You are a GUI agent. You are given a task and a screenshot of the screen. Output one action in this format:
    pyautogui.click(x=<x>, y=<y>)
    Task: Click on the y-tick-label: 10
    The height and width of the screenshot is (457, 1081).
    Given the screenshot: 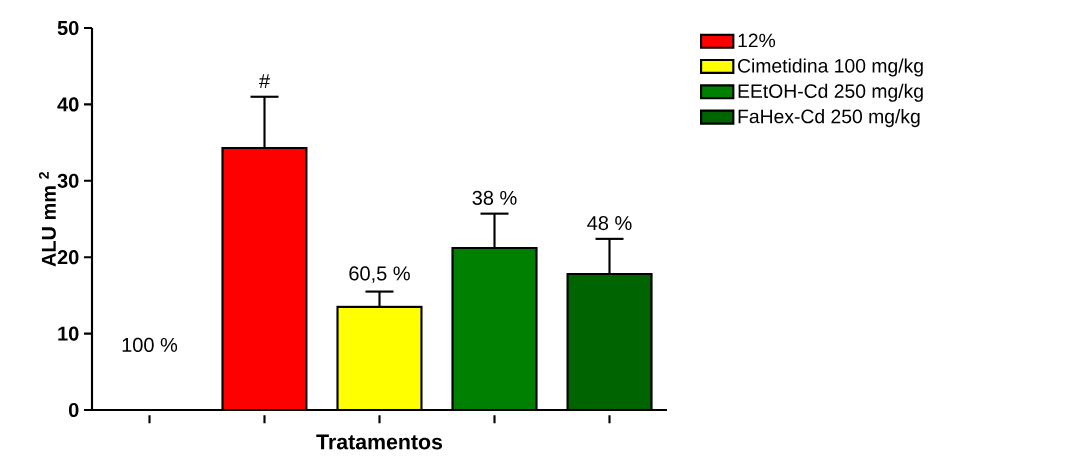 What is the action you would take?
    pyautogui.click(x=68, y=333)
    